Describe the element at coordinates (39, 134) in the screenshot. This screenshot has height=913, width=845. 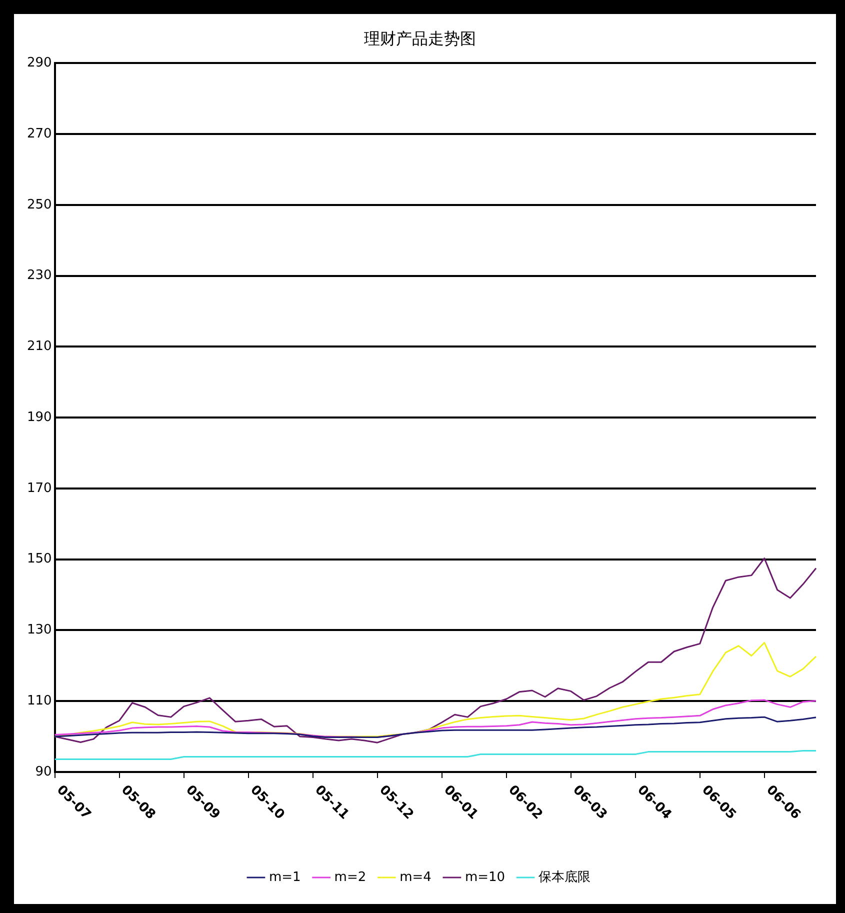
I see `y-tick-label: 270` at that location.